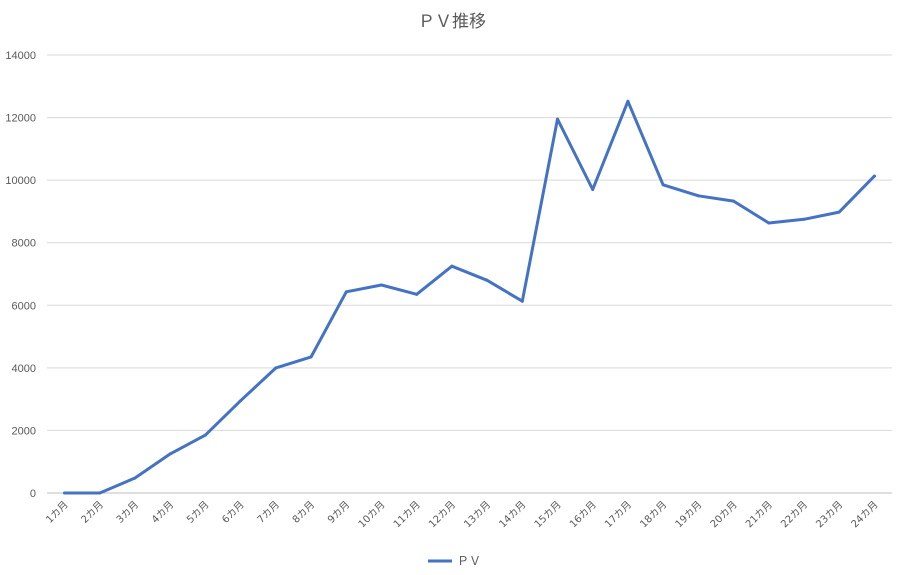 Image resolution: width=903 pixels, height=575 pixels. Describe the element at coordinates (830, 515) in the screenshot. I see `x-tick-label: 23カ月` at that location.